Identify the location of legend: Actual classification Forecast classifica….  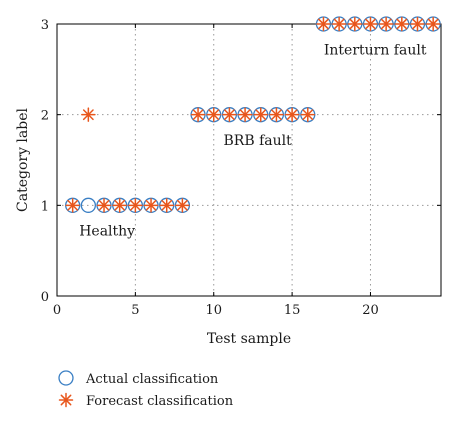
(146, 389).